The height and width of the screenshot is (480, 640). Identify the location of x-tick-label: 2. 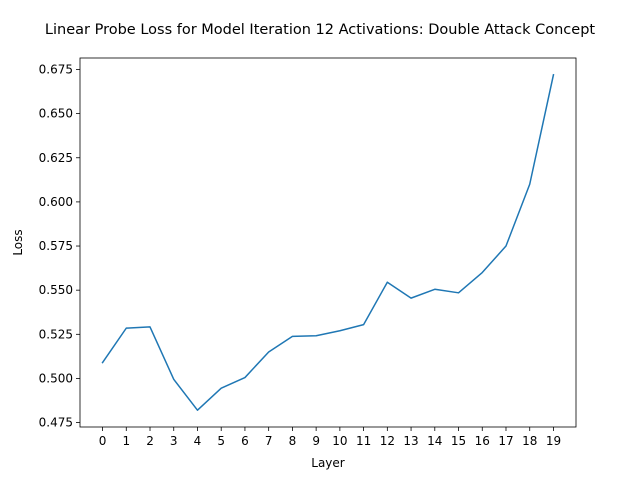
(150, 441).